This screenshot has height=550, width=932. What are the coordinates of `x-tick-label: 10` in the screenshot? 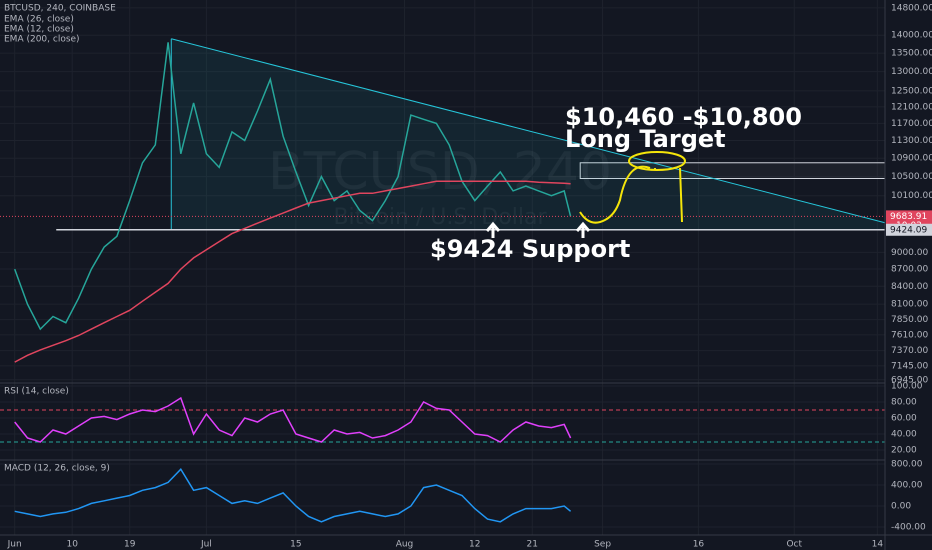 It's located at (72, 545).